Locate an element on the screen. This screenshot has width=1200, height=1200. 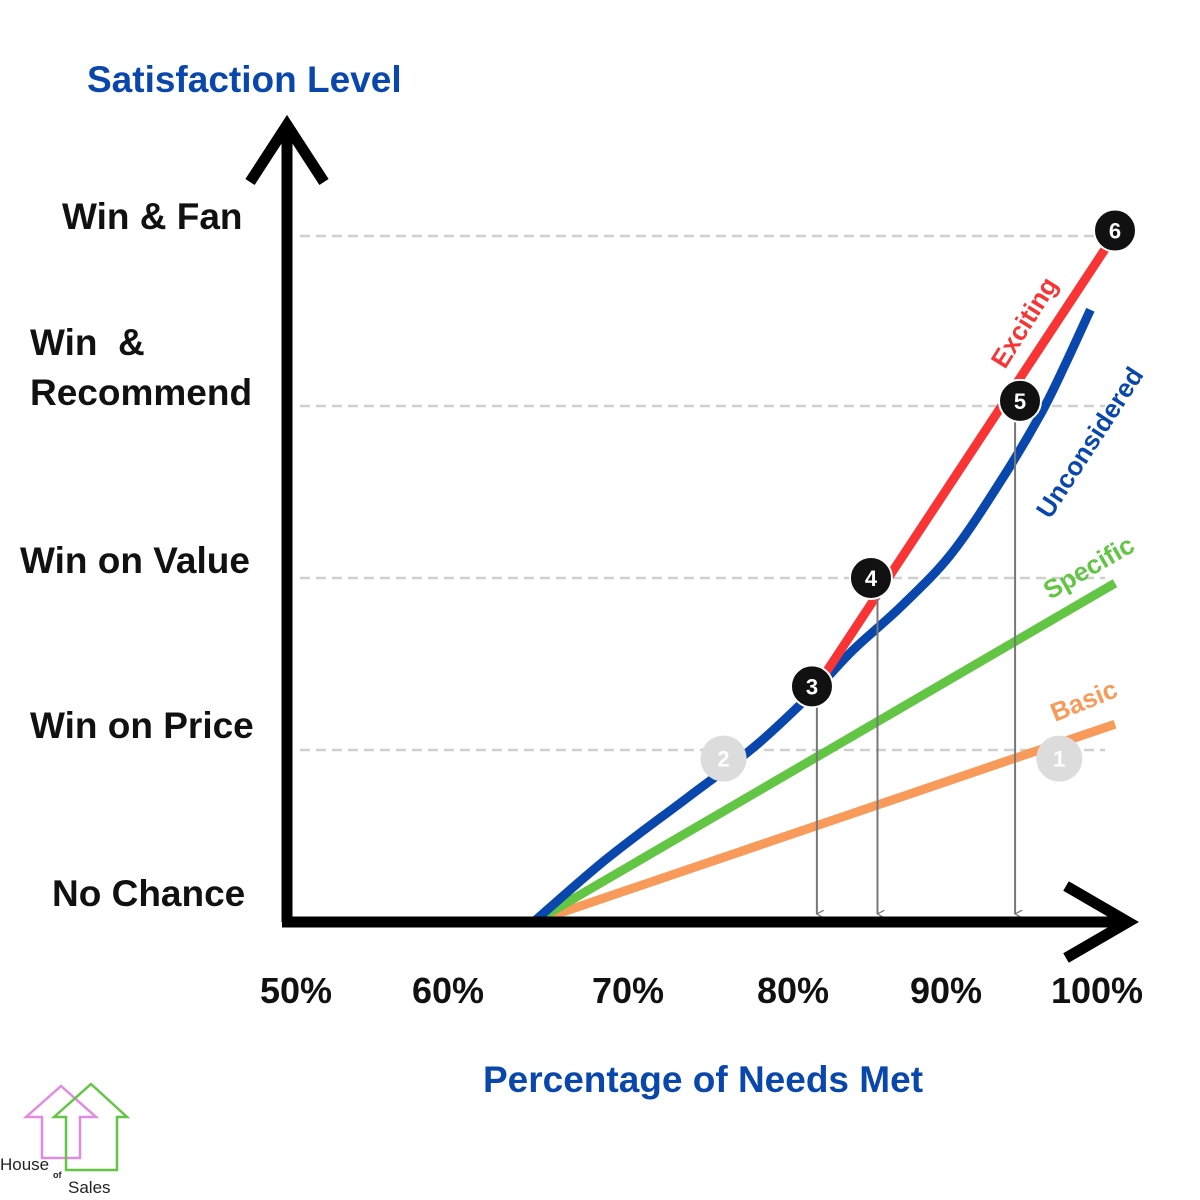
marker-2: 2 is located at coordinates (723, 758).